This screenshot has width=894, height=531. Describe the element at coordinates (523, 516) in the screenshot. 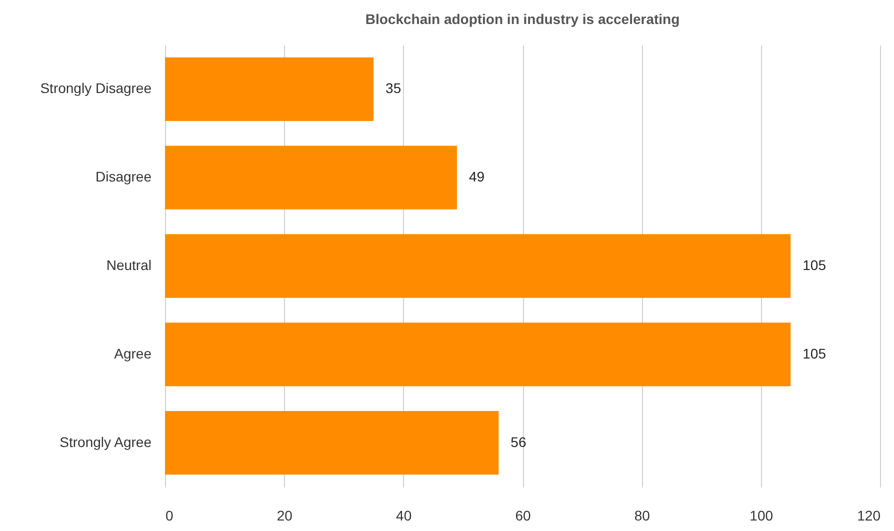

I see `x-tick-label: 60` at that location.